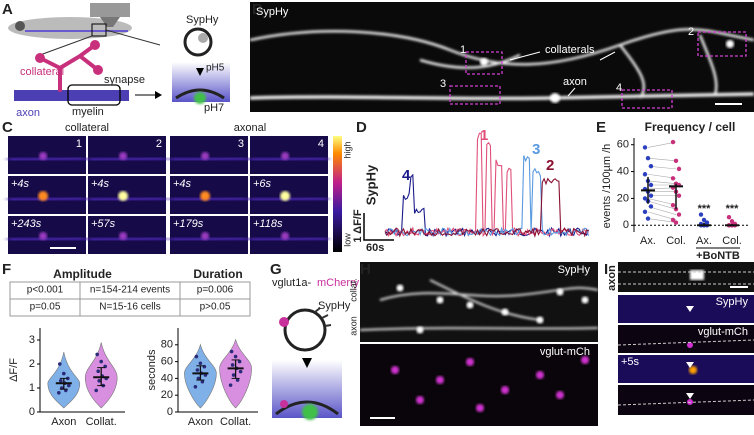  I want to click on y-tick-label: 1, so click(32, 388).